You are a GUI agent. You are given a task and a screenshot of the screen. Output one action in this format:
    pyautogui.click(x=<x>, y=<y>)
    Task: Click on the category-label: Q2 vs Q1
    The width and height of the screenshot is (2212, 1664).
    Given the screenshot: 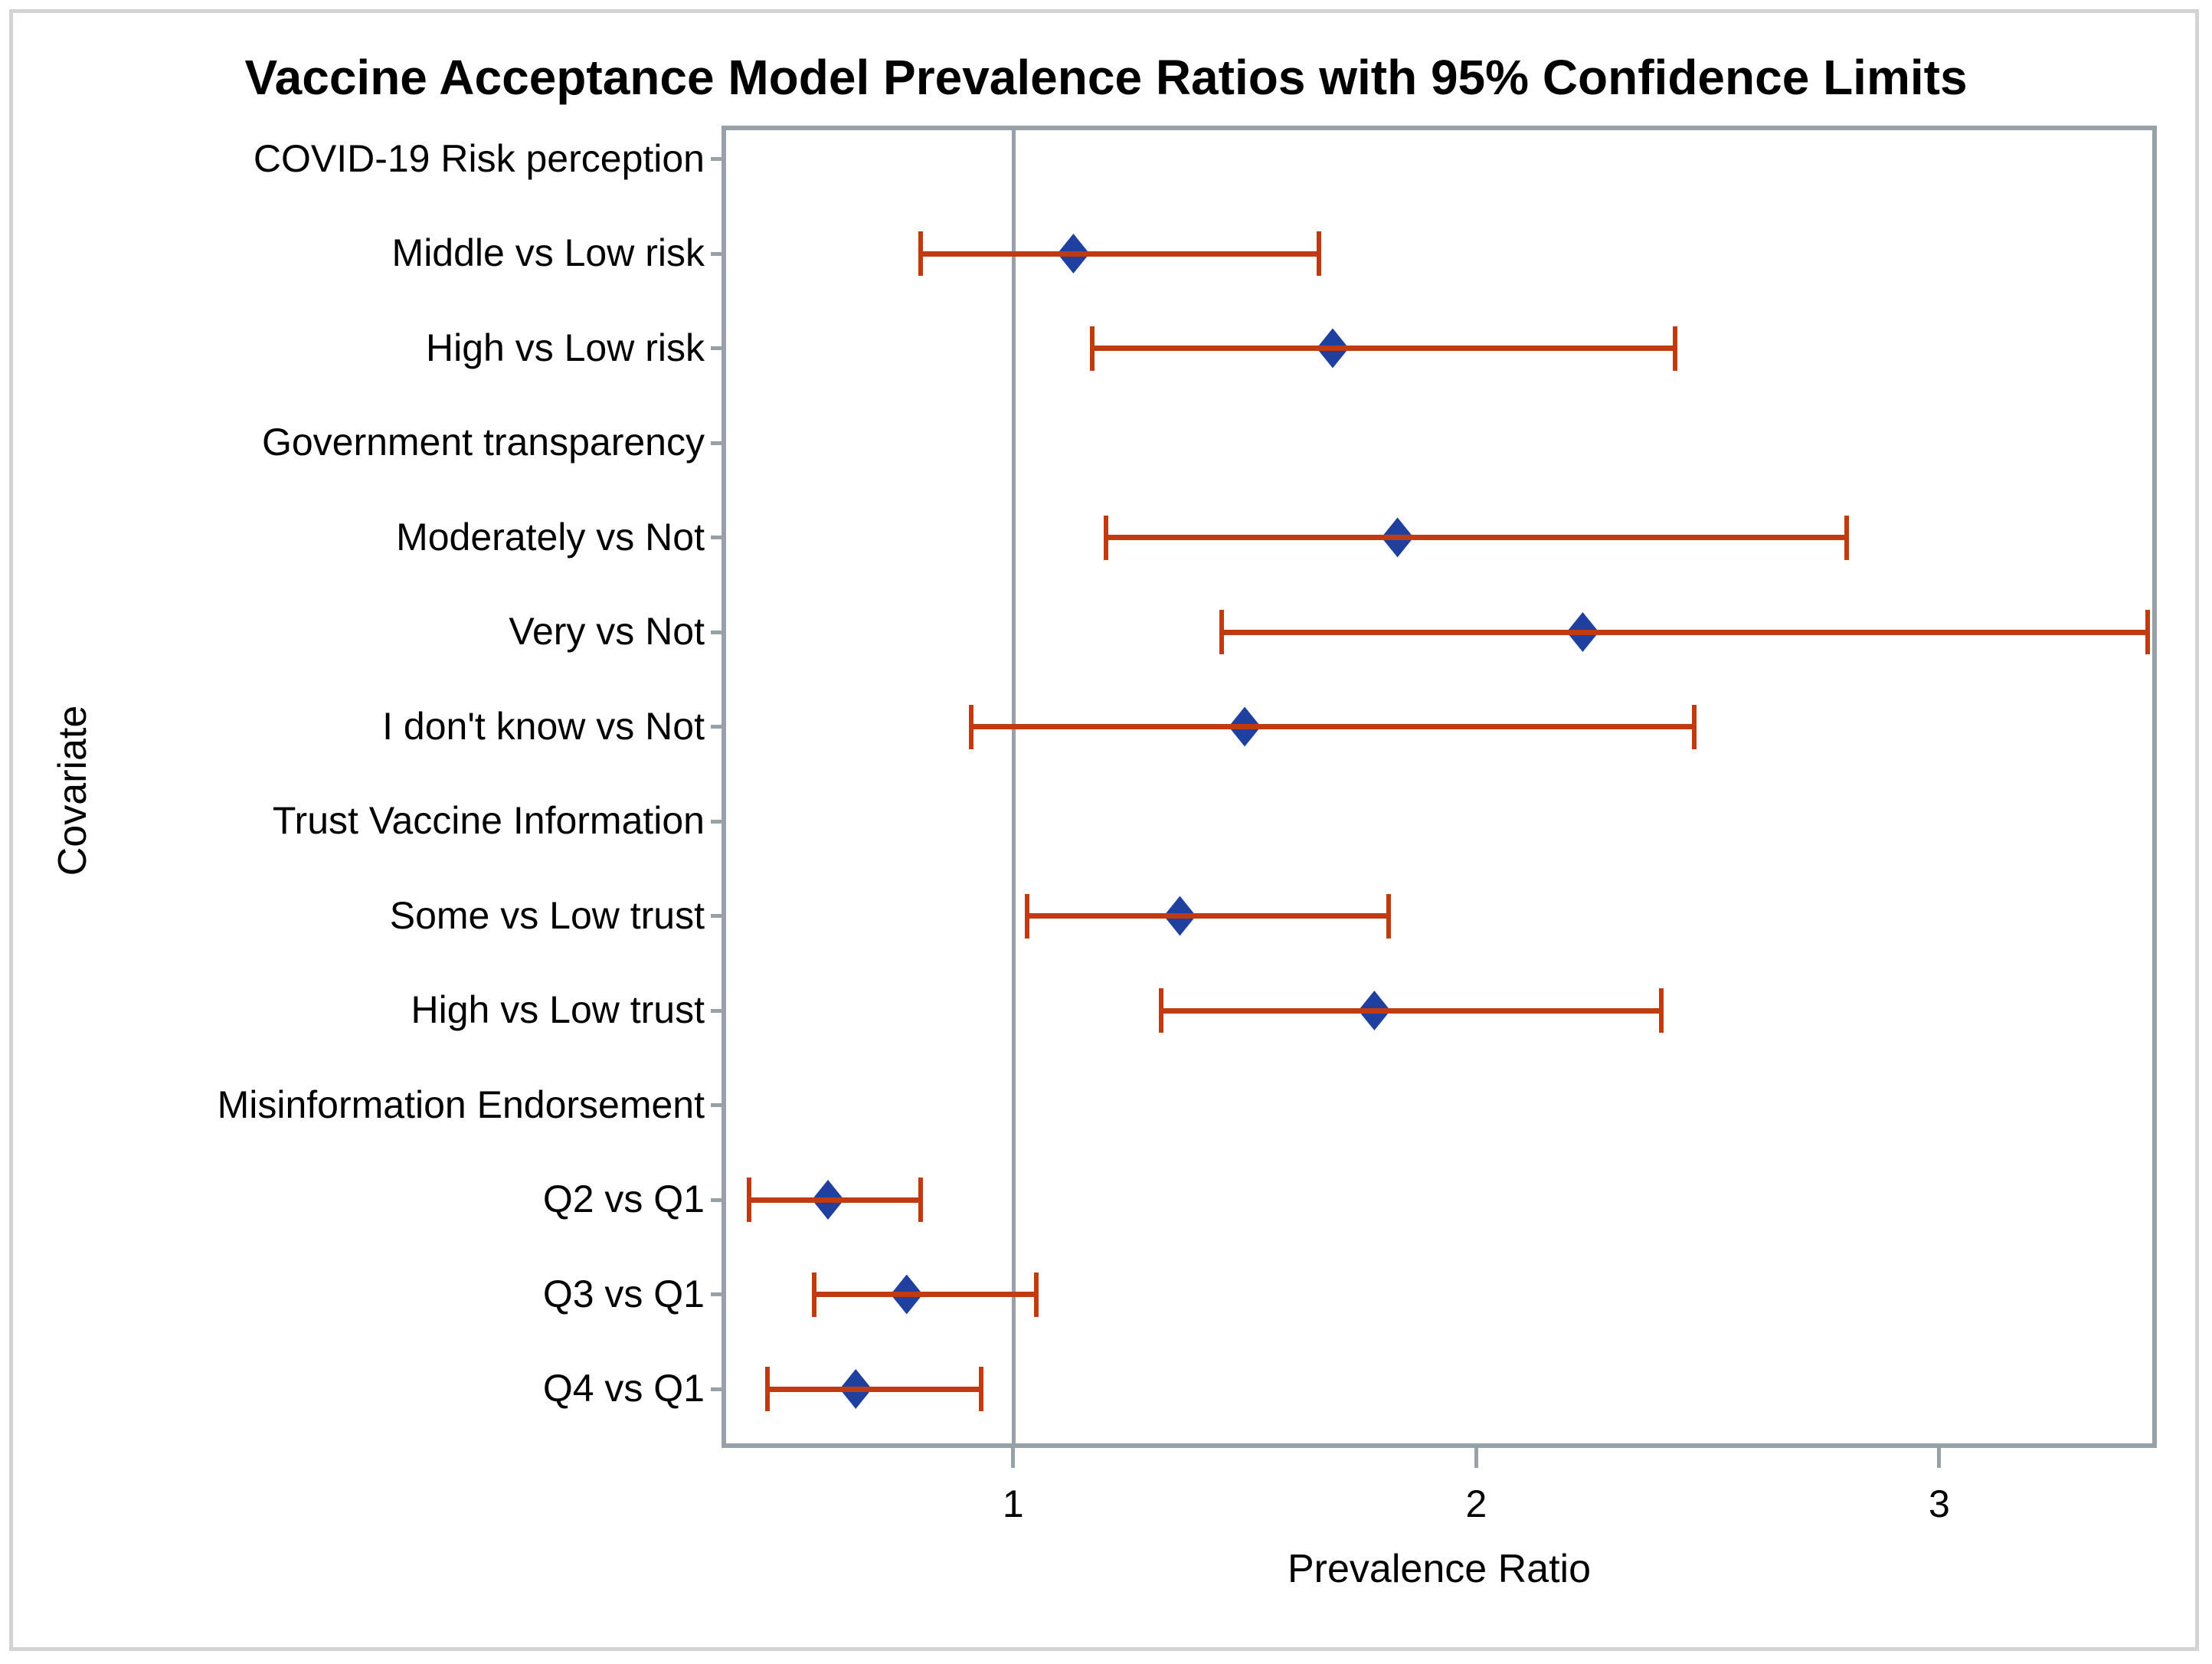 What is the action you would take?
    pyautogui.click(x=623, y=1198)
    